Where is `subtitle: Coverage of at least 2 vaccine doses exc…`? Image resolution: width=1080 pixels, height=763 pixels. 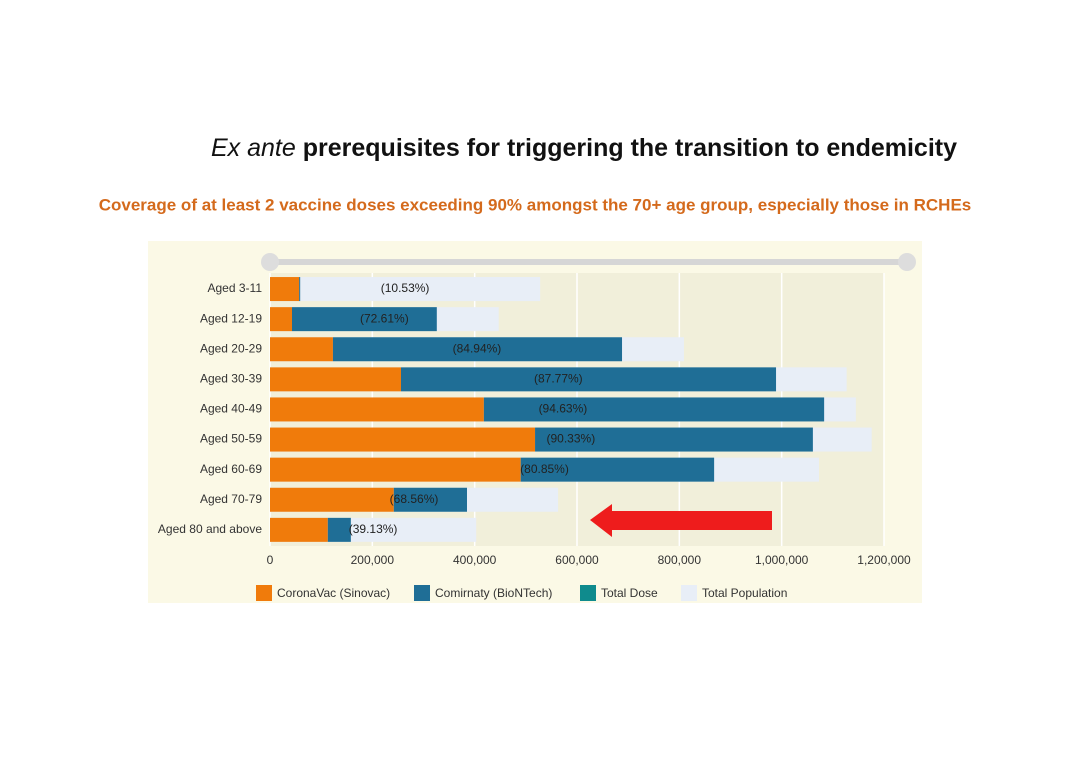
subtitle: Coverage of at least 2 vaccine doses exc… is located at coordinates (535, 204).